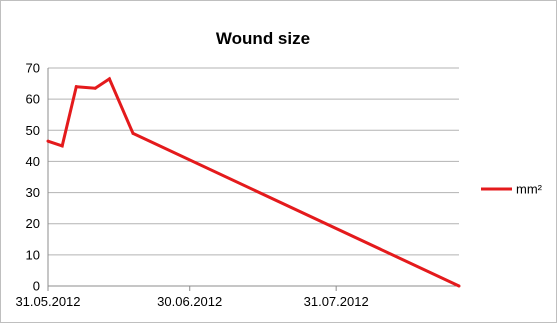 This screenshot has width=557, height=327. I want to click on y-tick-label: 20, so click(33, 223).